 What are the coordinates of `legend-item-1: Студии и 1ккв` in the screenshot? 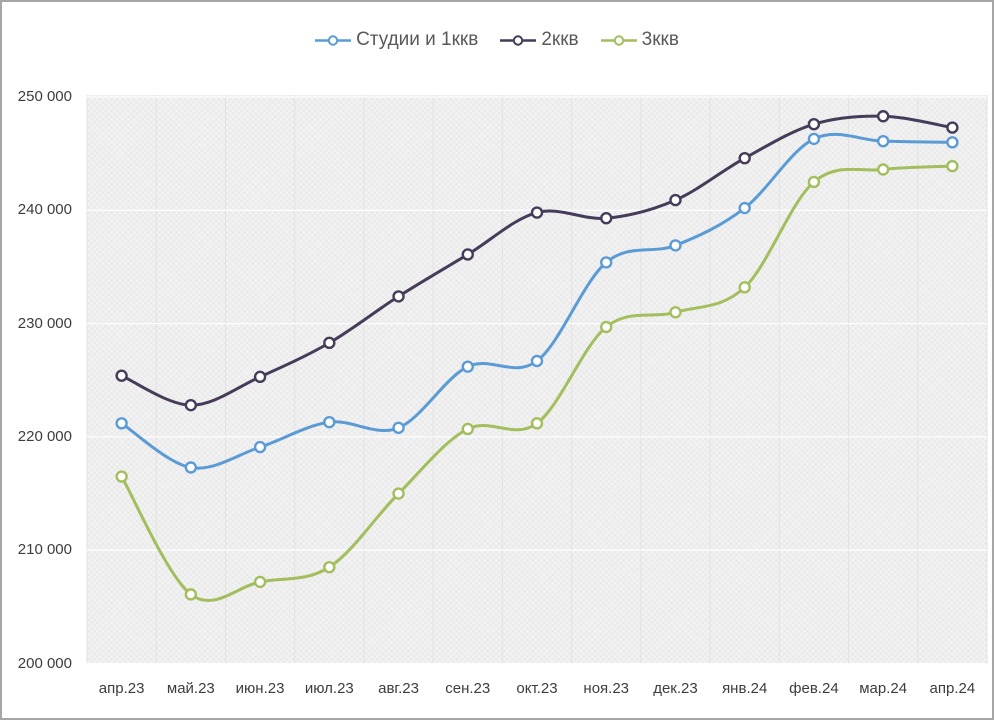 It's located at (396, 40).